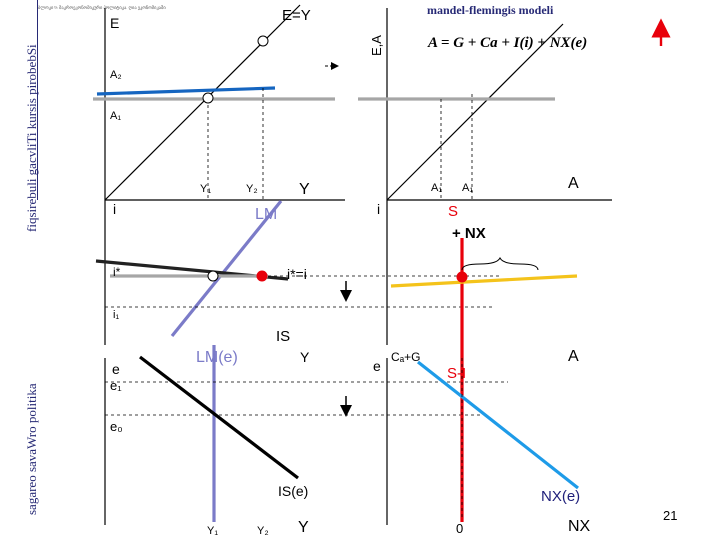 The image size is (720, 540). I want to click on label-nx-axis: NX, so click(579, 526).